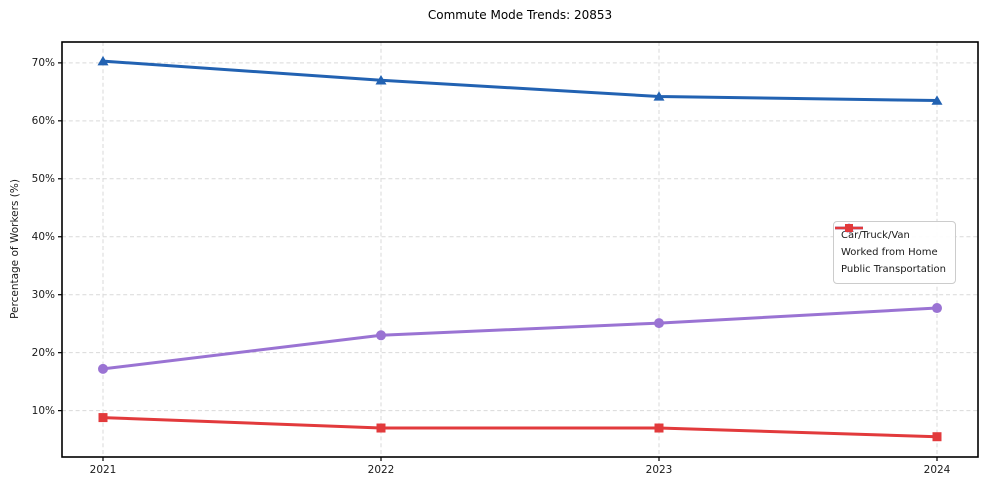 This screenshot has width=990, height=490. I want to click on y-tick-label: 10%, so click(43, 410).